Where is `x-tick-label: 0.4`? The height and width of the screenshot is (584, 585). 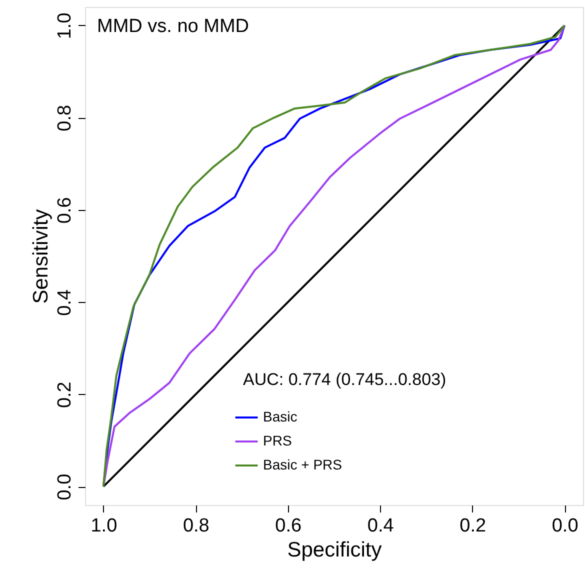 x-tick-label: 0.4 is located at coordinates (380, 526).